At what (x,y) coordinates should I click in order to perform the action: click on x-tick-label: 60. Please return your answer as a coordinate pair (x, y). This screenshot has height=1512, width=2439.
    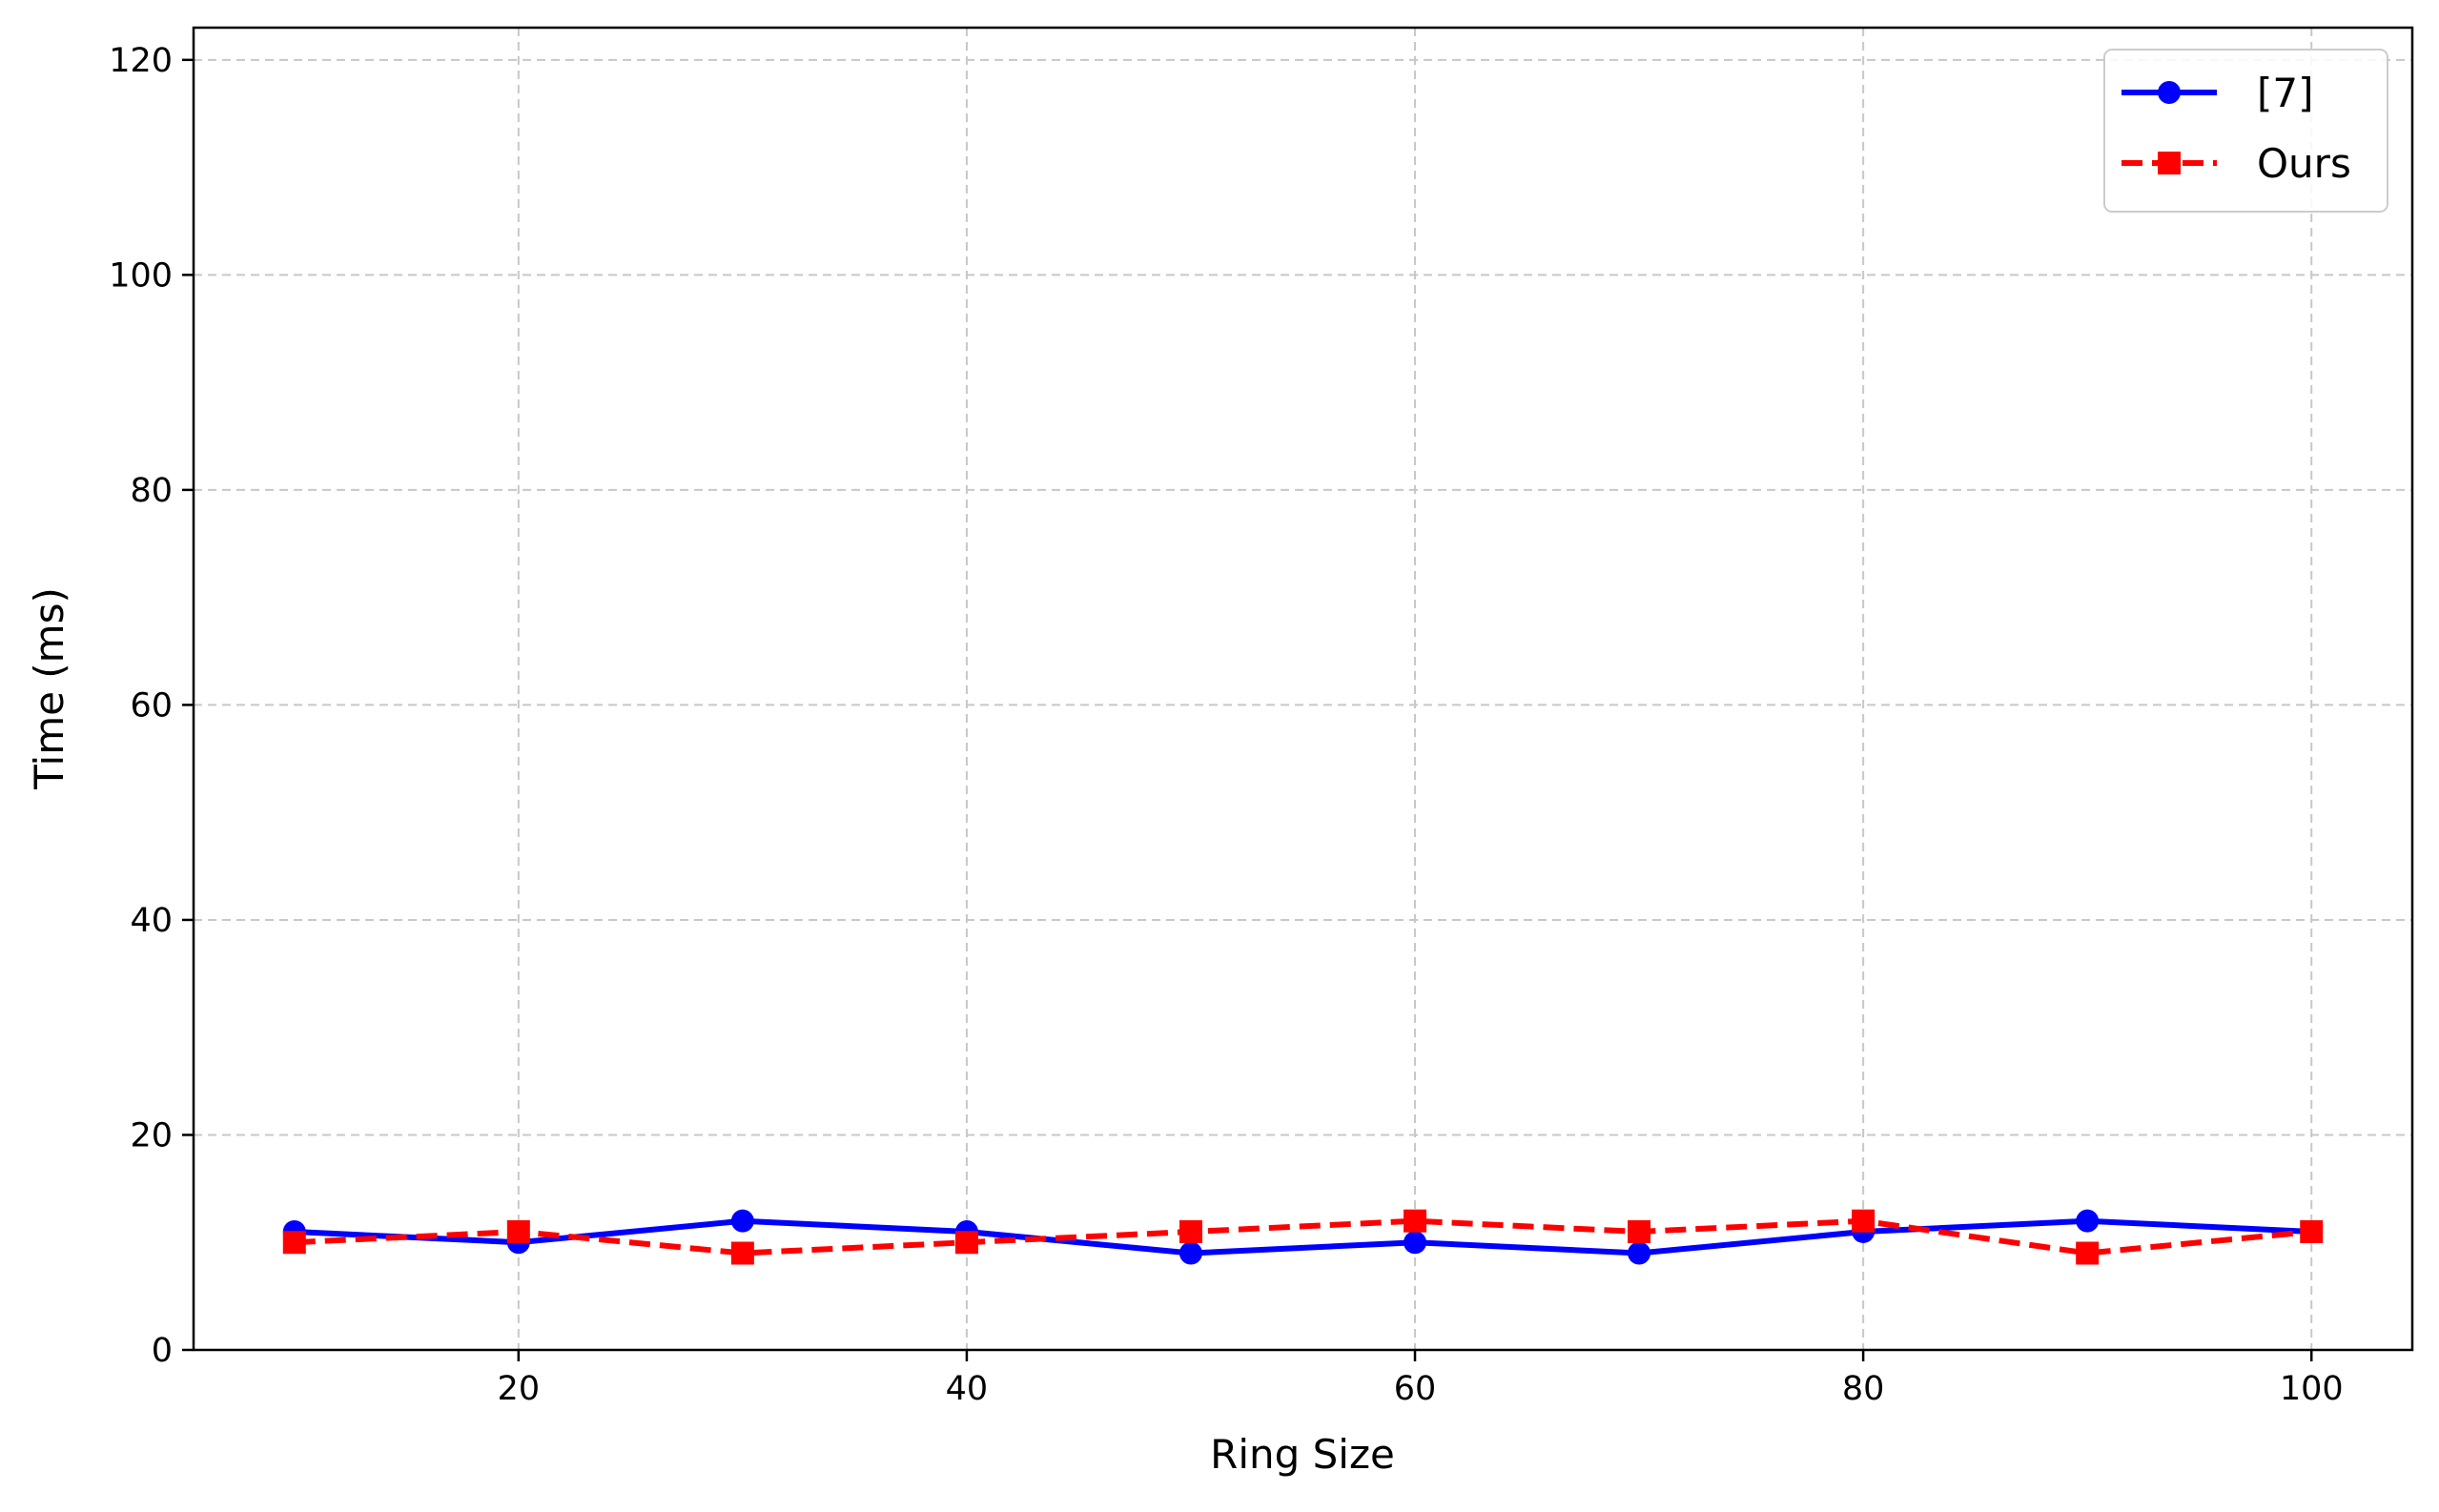
    Looking at the image, I should click on (1416, 1389).